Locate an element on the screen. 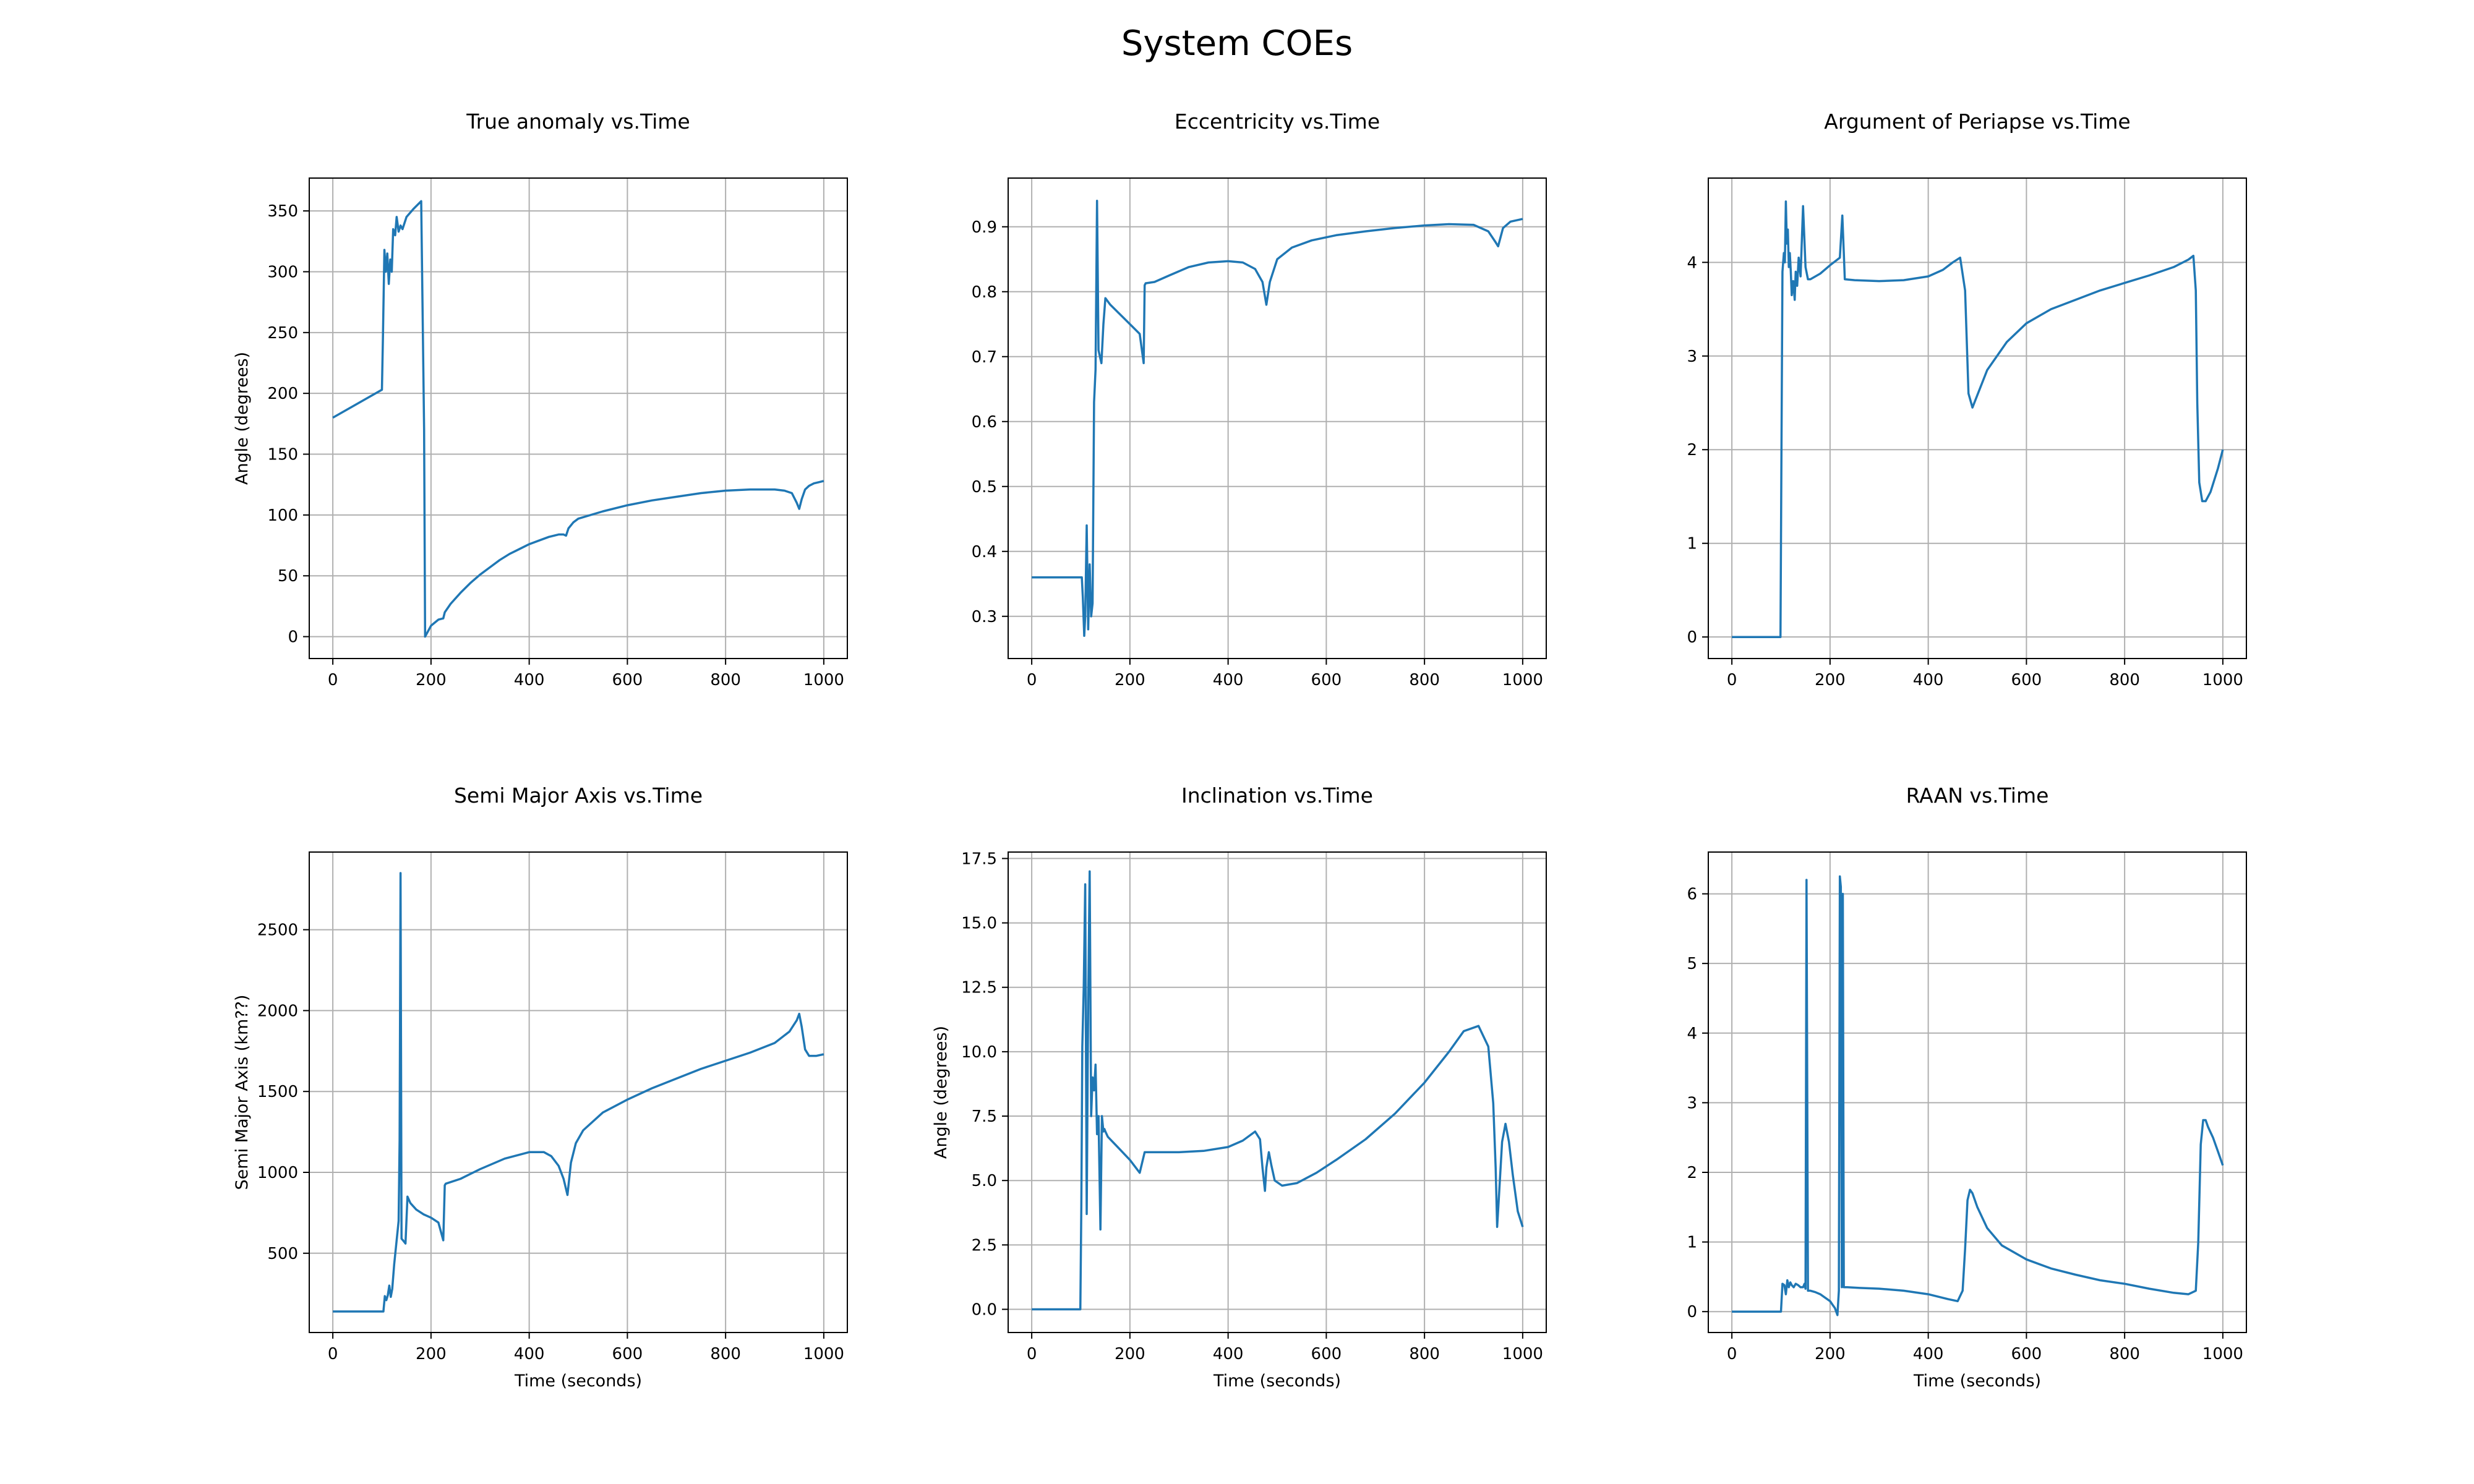 This screenshot has height=1484, width=2474. y-tick-label: 0.5 is located at coordinates (984, 487).